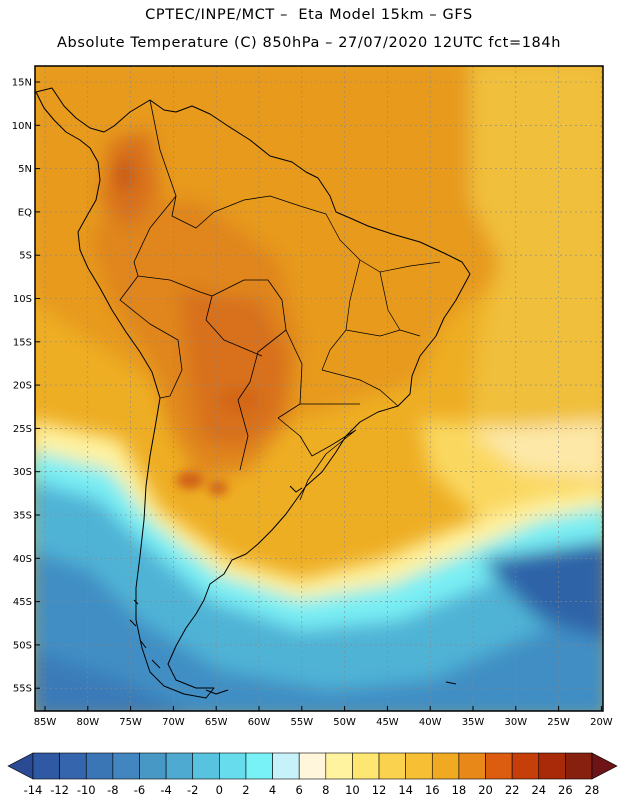 Image resolution: width=618 pixels, height=800 pixels. What do you see at coordinates (565, 790) in the screenshot?
I see `colorbar-label: 26` at bounding box center [565, 790].